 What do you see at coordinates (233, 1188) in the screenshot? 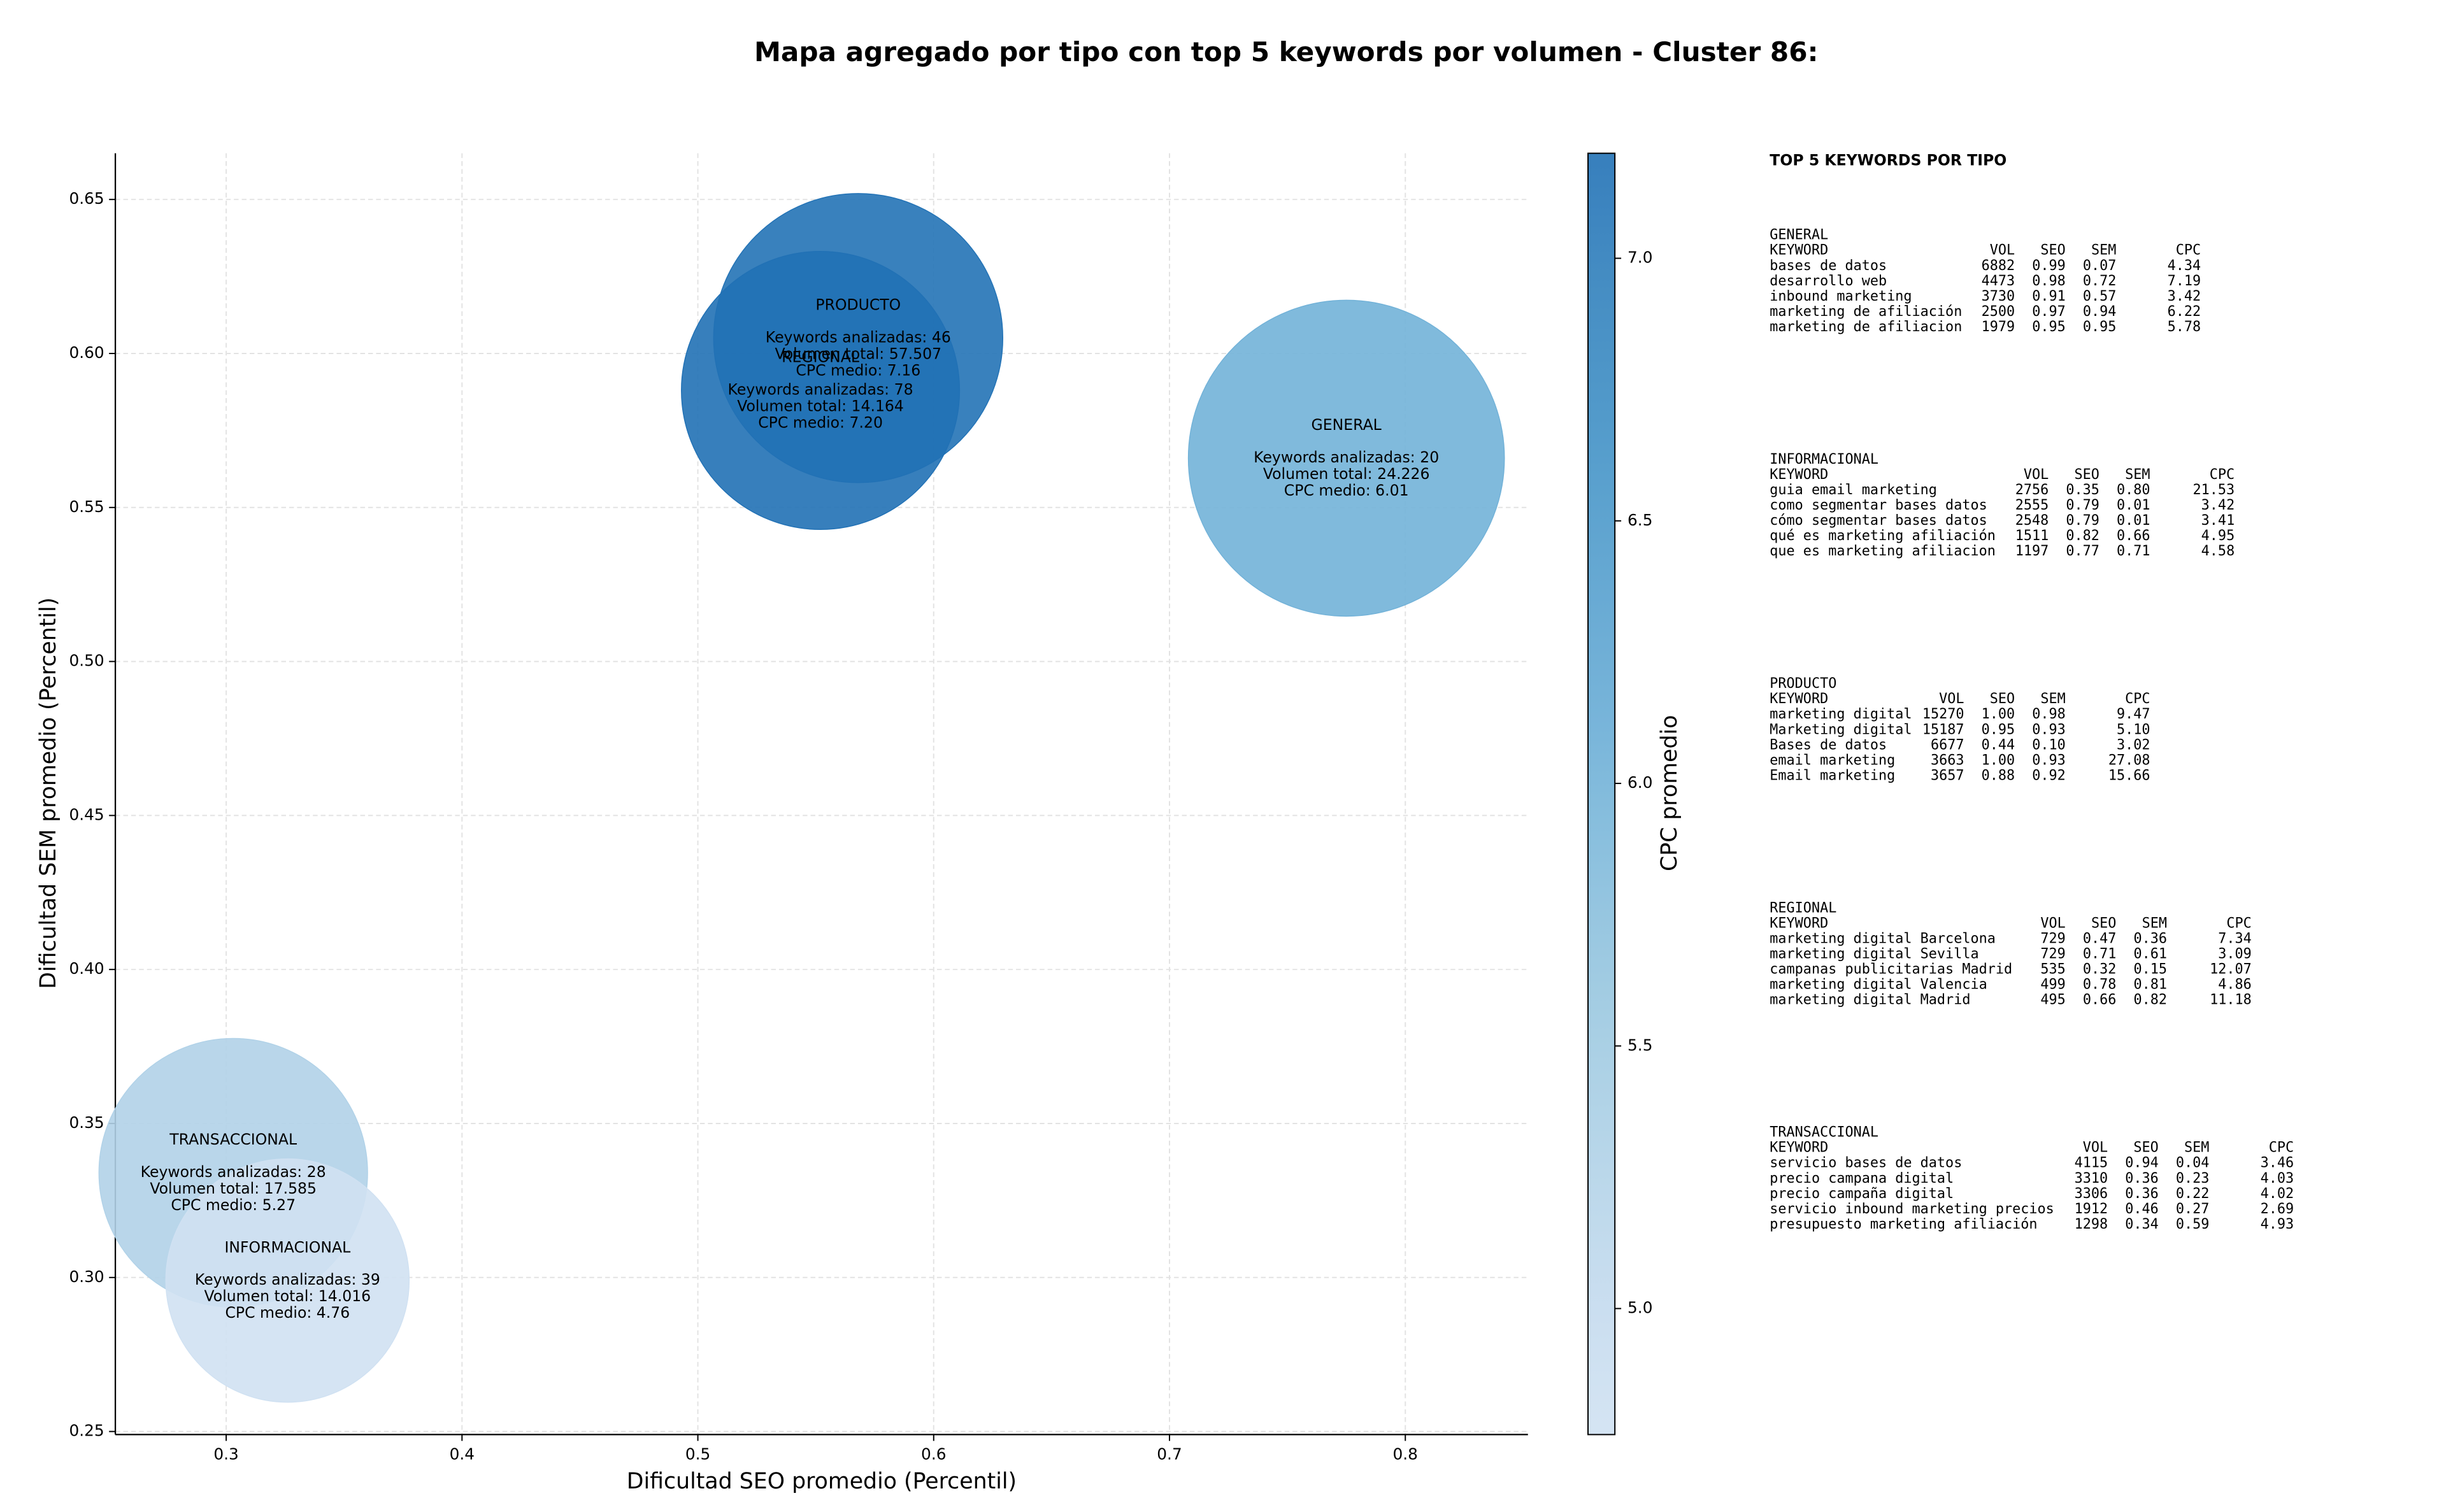
I see `bubble-annotation: Volumen total: 17.585` at bounding box center [233, 1188].